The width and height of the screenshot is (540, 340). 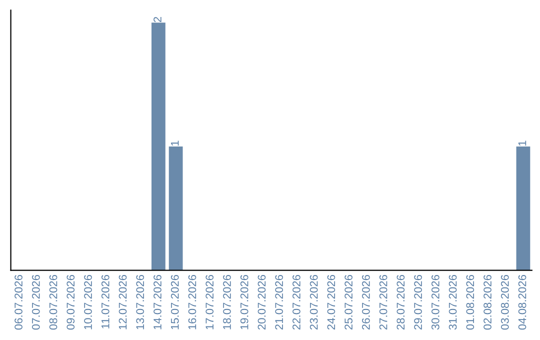 I want to click on x-tick-label: 22.07.2026, so click(x=296, y=302).